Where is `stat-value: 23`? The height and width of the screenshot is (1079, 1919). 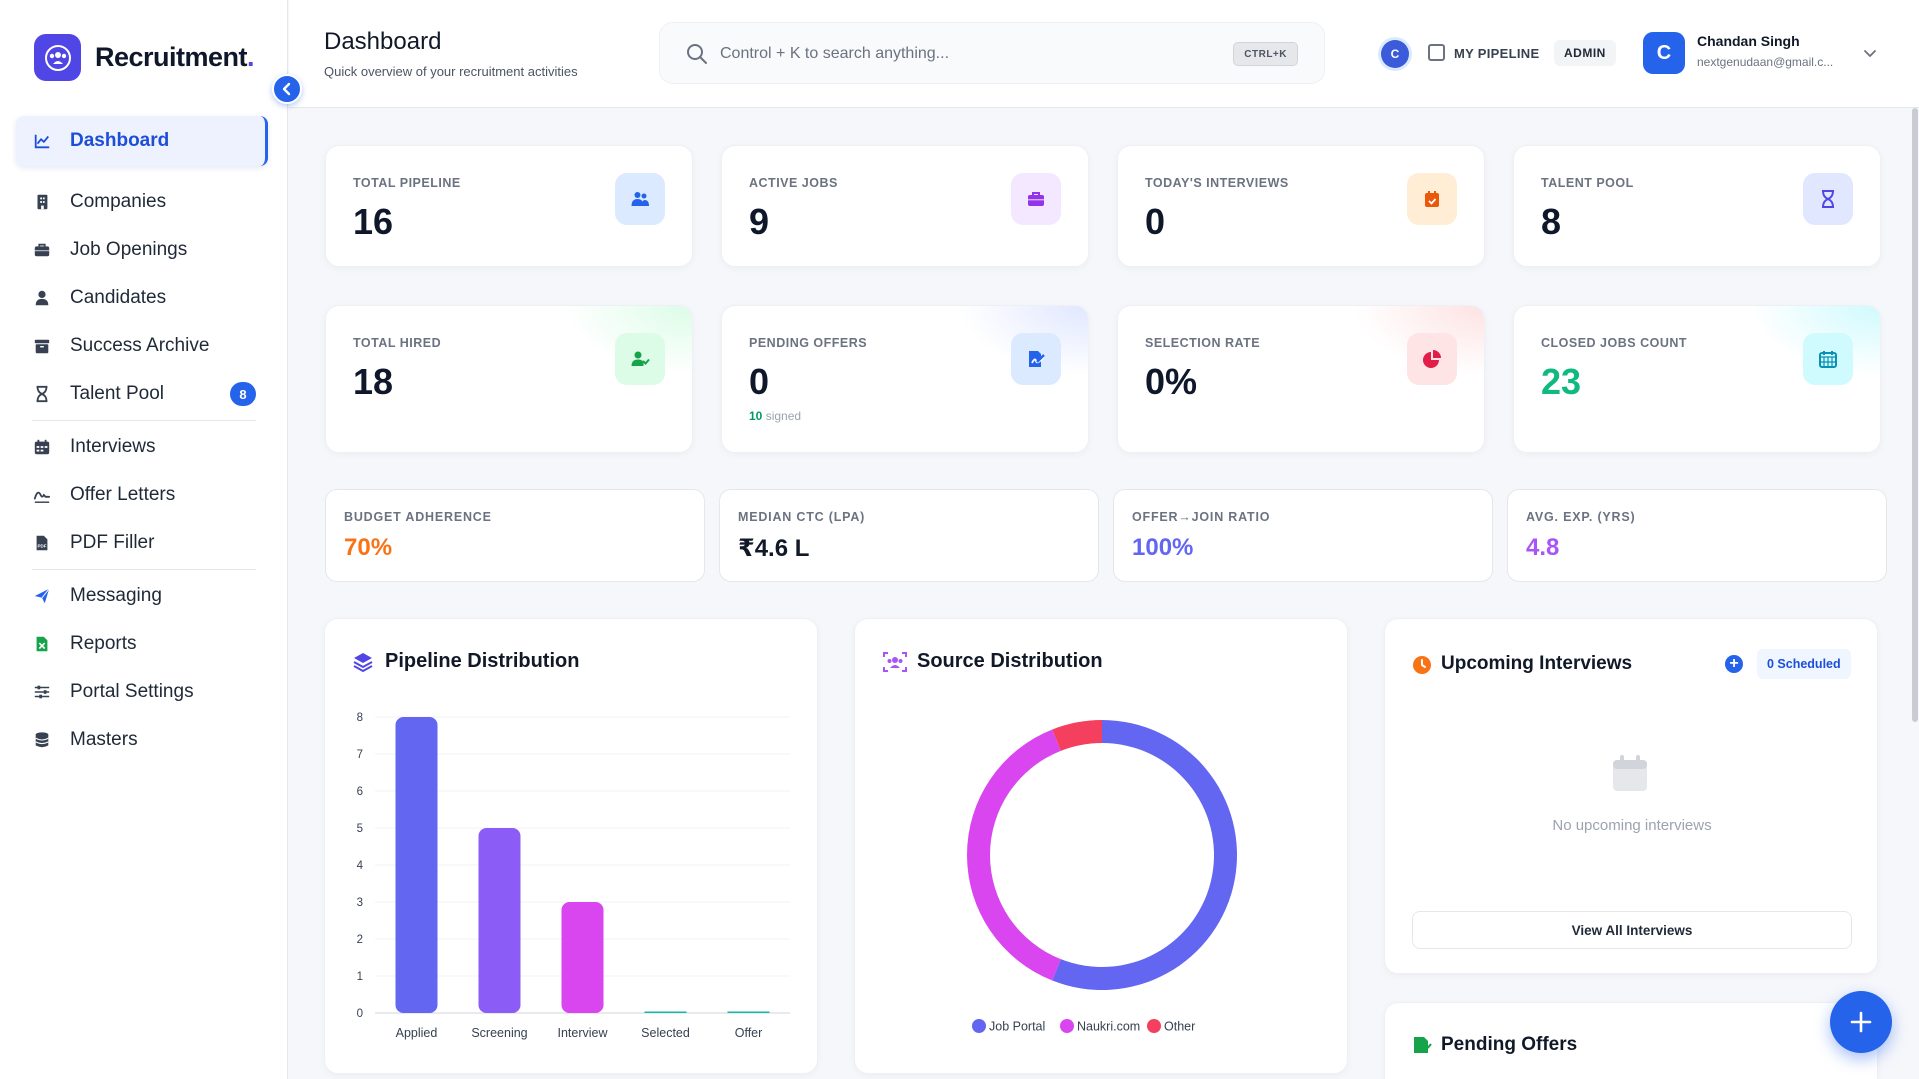 stat-value: 23 is located at coordinates (1561, 381).